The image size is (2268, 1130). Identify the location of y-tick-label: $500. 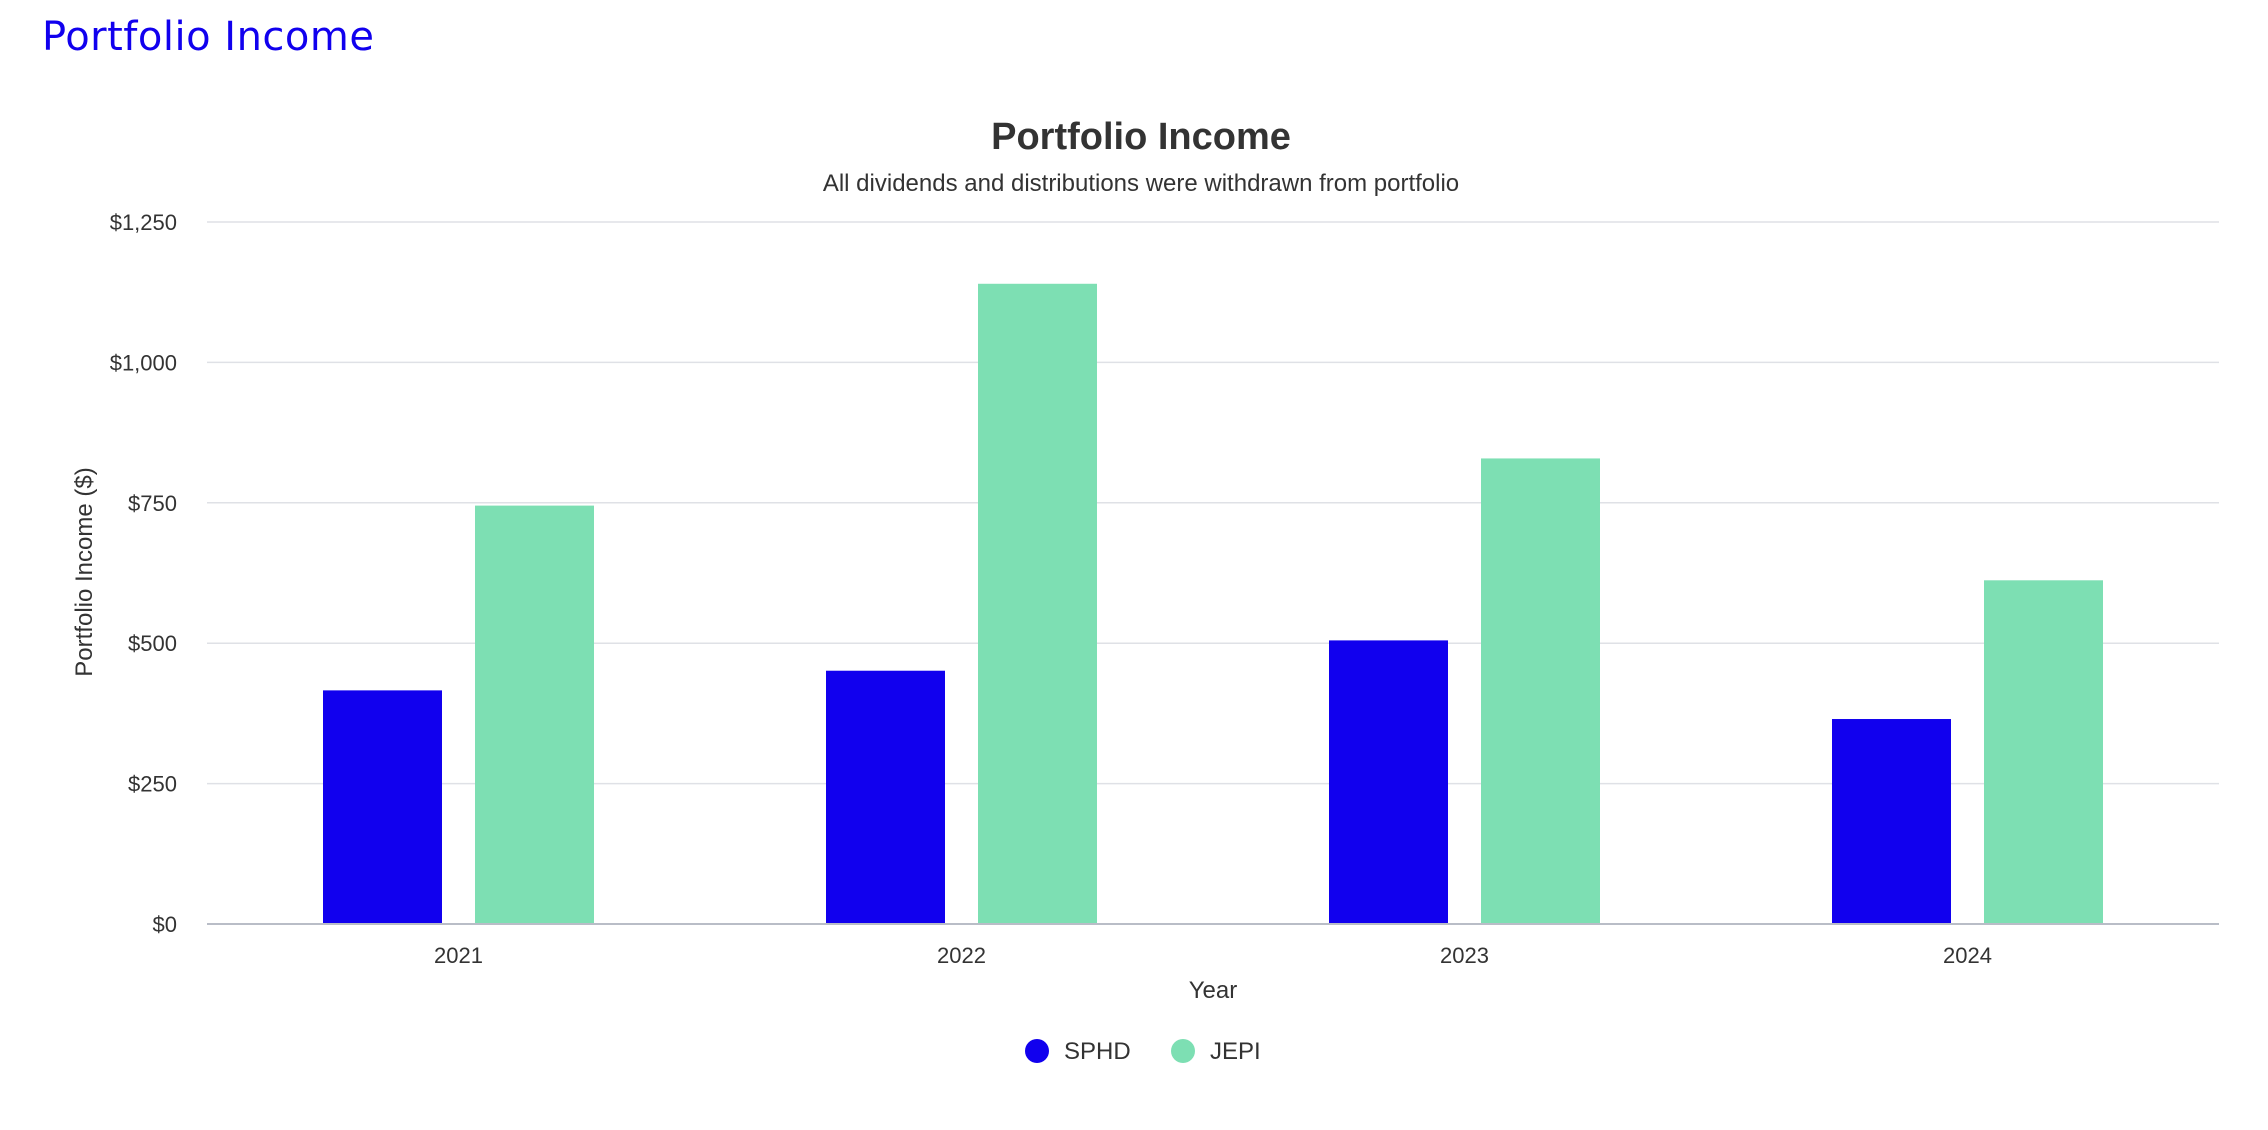
(152, 643).